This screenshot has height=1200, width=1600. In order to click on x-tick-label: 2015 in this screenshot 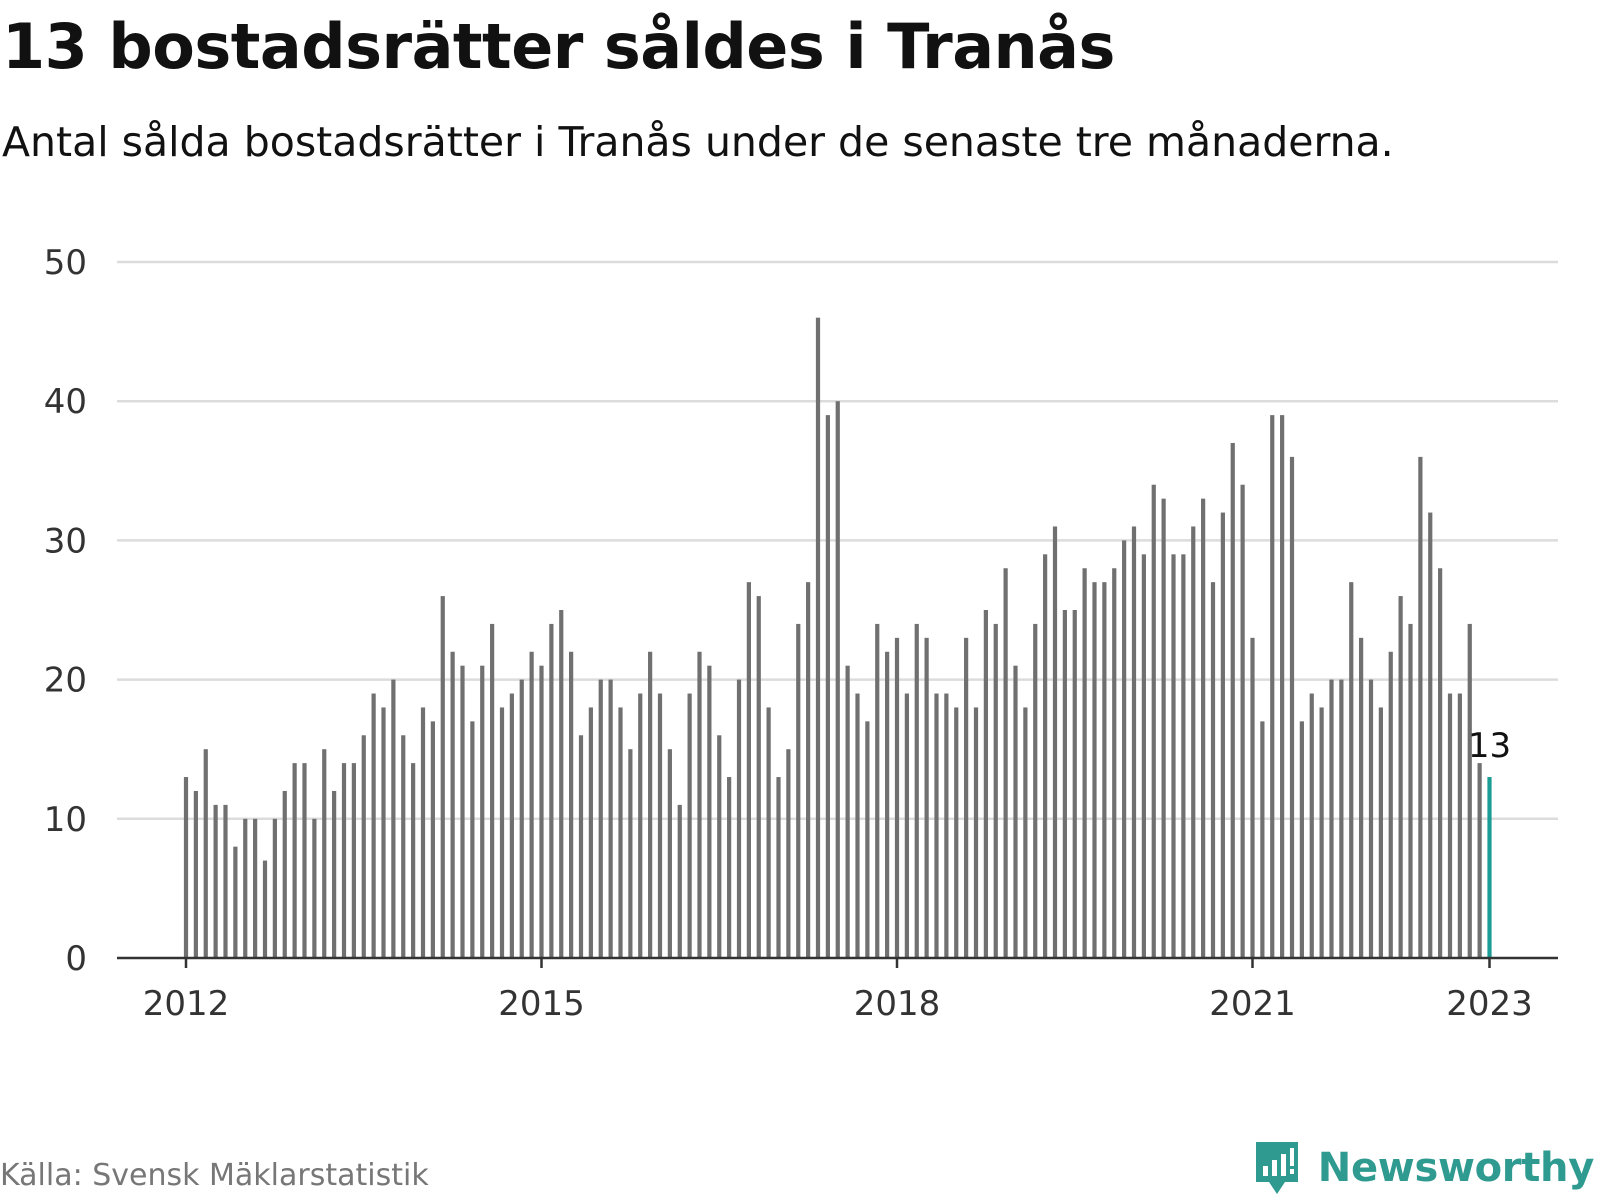, I will do `click(541, 1004)`.